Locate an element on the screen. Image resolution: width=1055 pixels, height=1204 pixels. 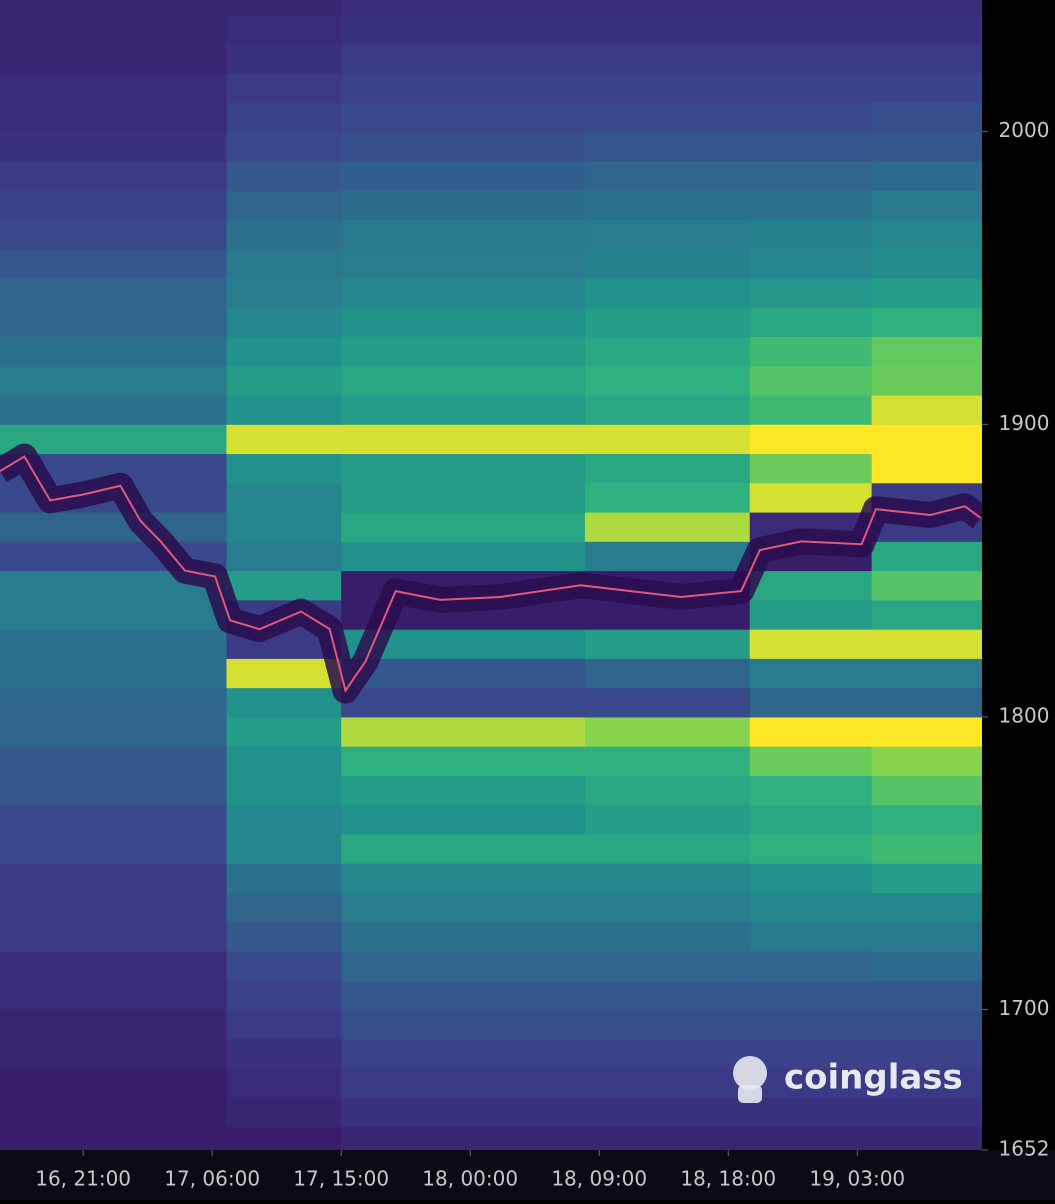
y-axis-band is located at coordinates (1018, 600).